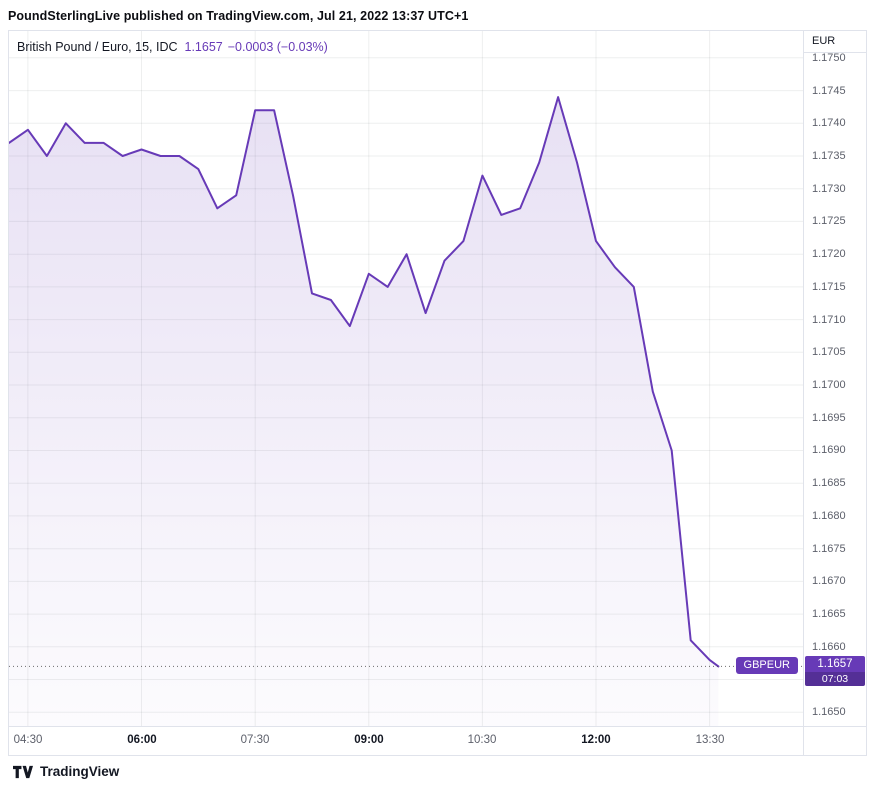 The width and height of the screenshot is (875, 787). What do you see at coordinates (437, 771) in the screenshot?
I see `footer: TradingView` at bounding box center [437, 771].